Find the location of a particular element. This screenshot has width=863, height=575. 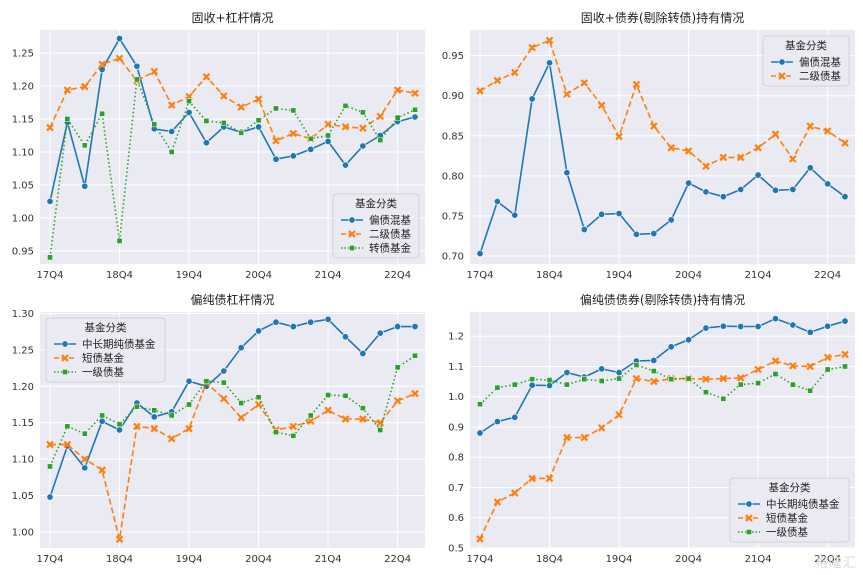

y-tick-label: 1.05 is located at coordinates (23, 185).